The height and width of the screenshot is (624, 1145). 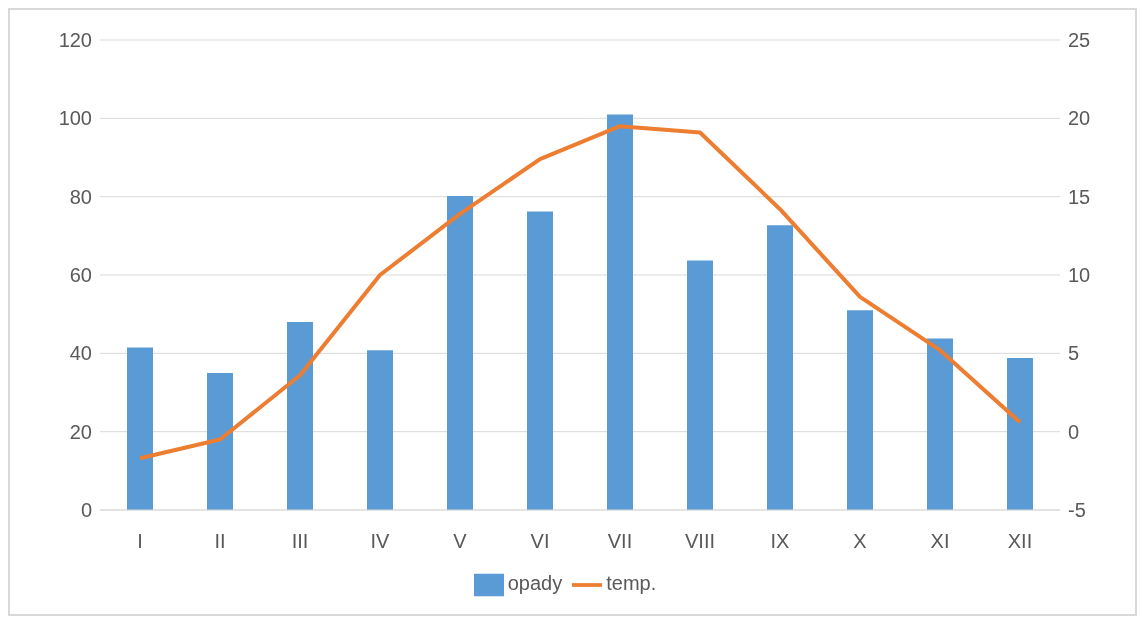 What do you see at coordinates (80, 196) in the screenshot?
I see `y-tick-label: 80` at bounding box center [80, 196].